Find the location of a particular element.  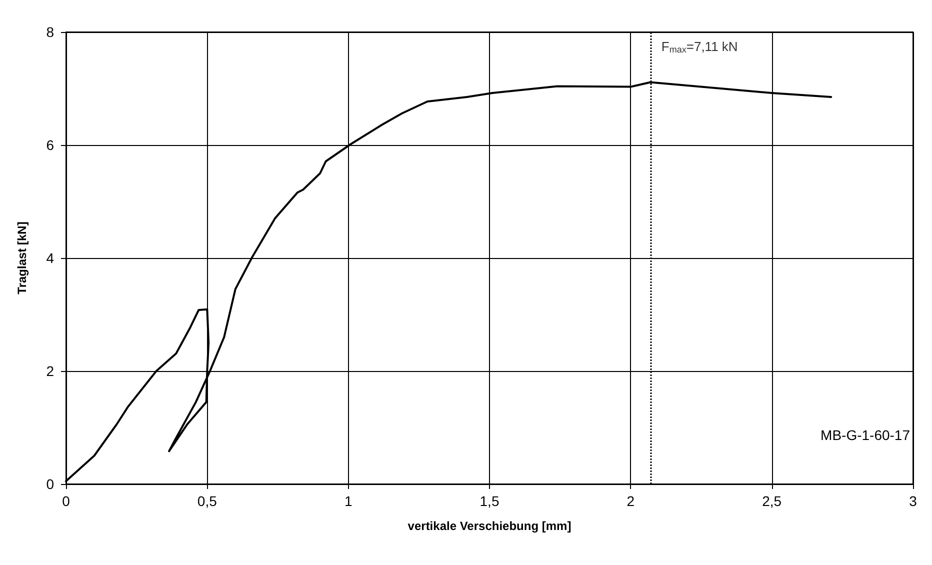

x-tick-label: 2,5 is located at coordinates (772, 501).